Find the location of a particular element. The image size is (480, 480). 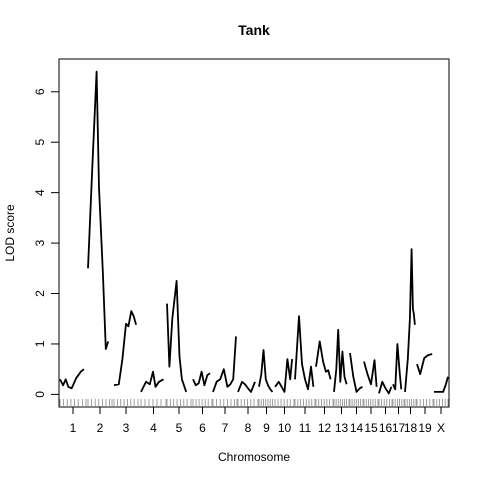

x-tick-label: 18 is located at coordinates (411, 428).